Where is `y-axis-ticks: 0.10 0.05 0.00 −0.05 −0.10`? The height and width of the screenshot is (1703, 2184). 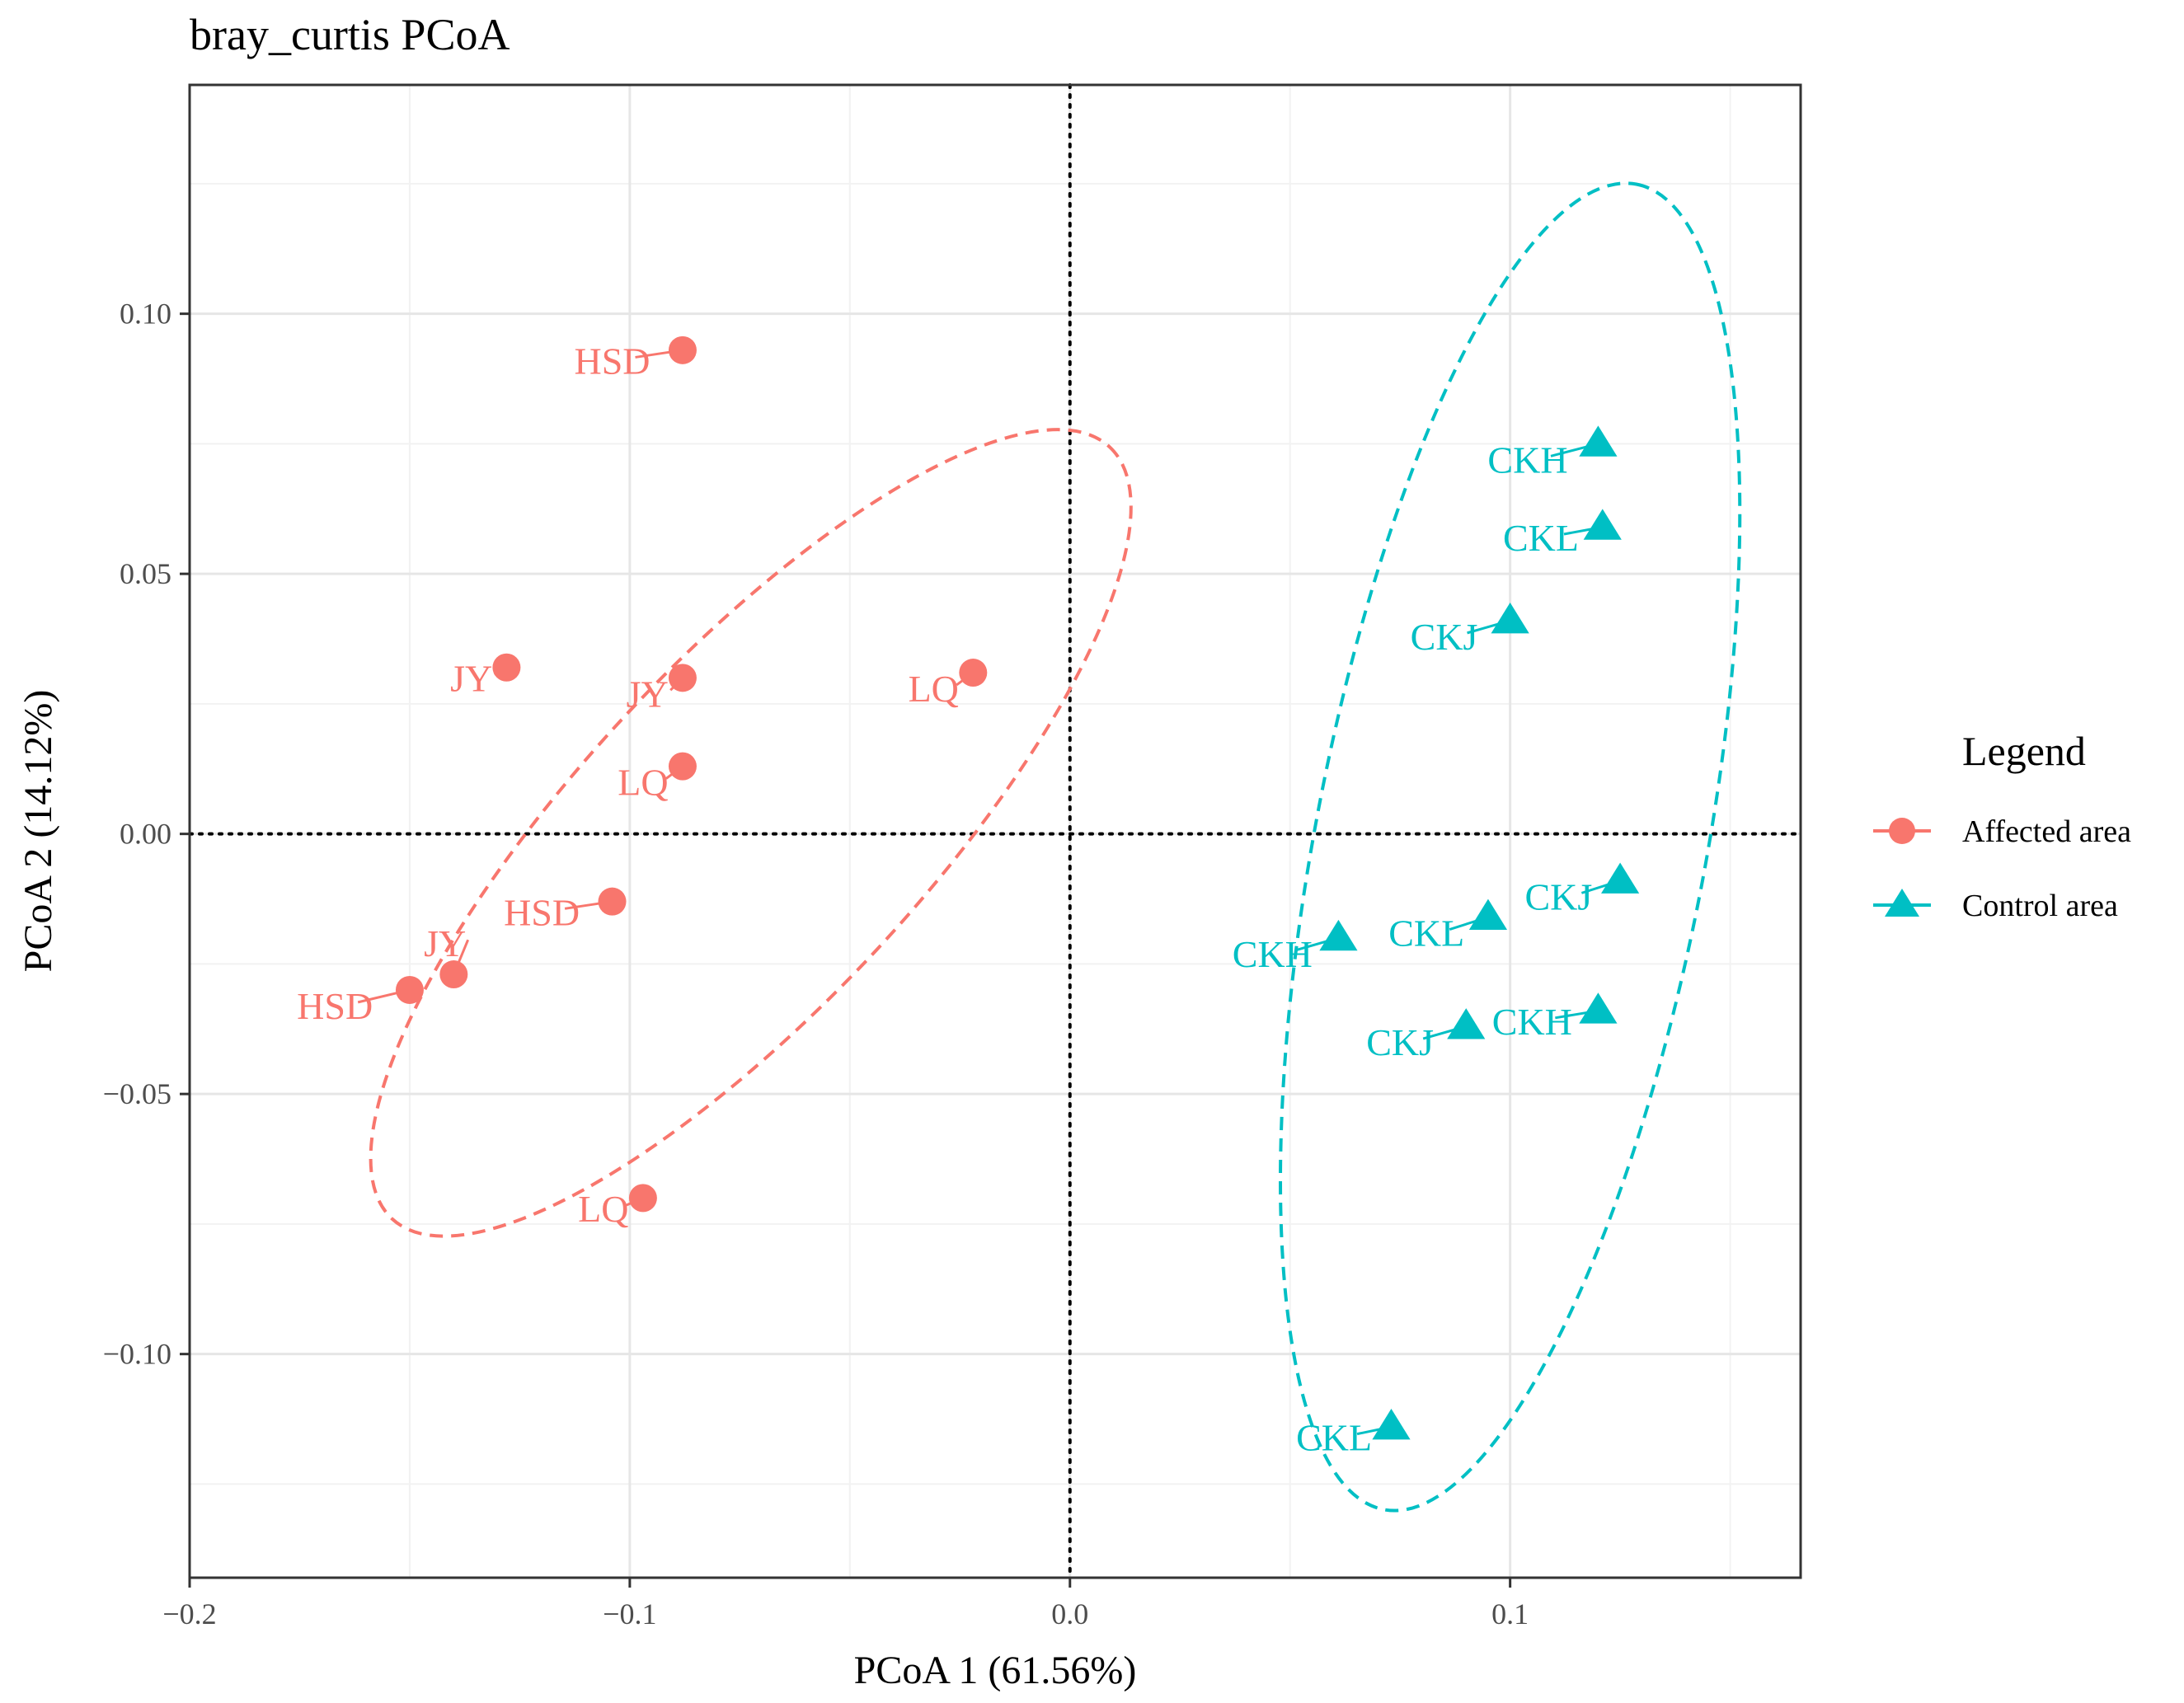 y-axis-ticks: 0.10 0.05 0.00 −0.05 −0.10 is located at coordinates (146, 834).